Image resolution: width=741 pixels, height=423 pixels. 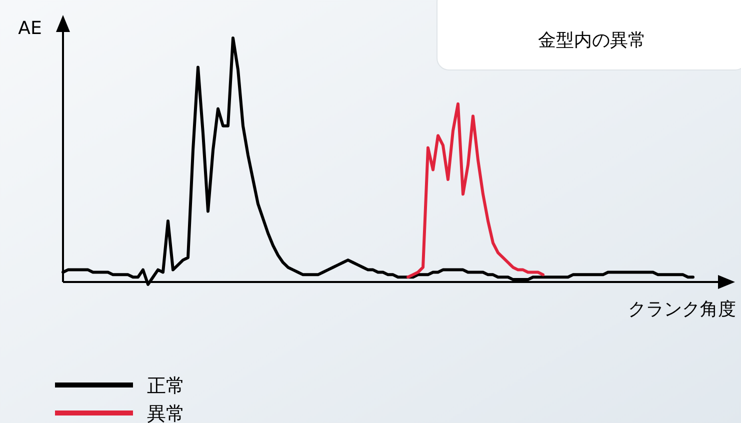 I want to click on legend-label: 正常, so click(x=166, y=386).